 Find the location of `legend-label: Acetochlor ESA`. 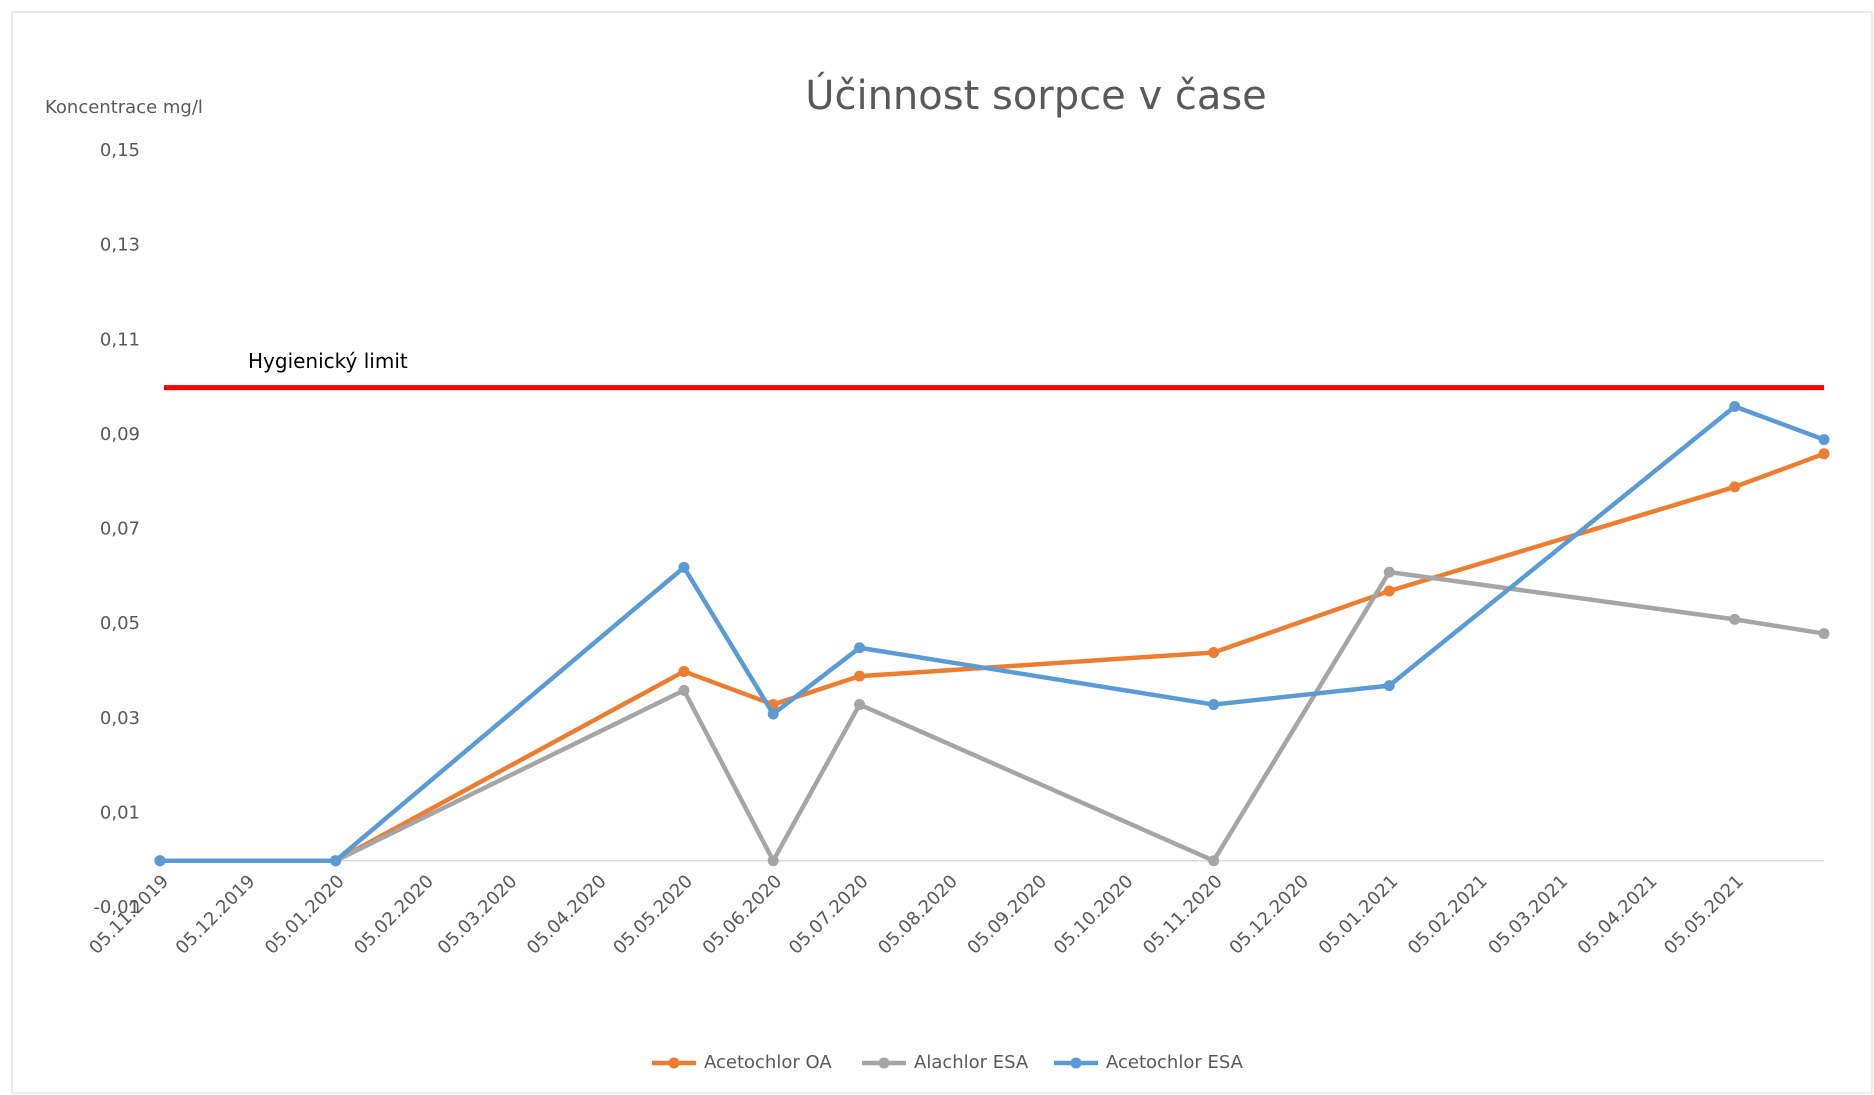

legend-label: Acetochlor ESA is located at coordinates (1175, 1062).